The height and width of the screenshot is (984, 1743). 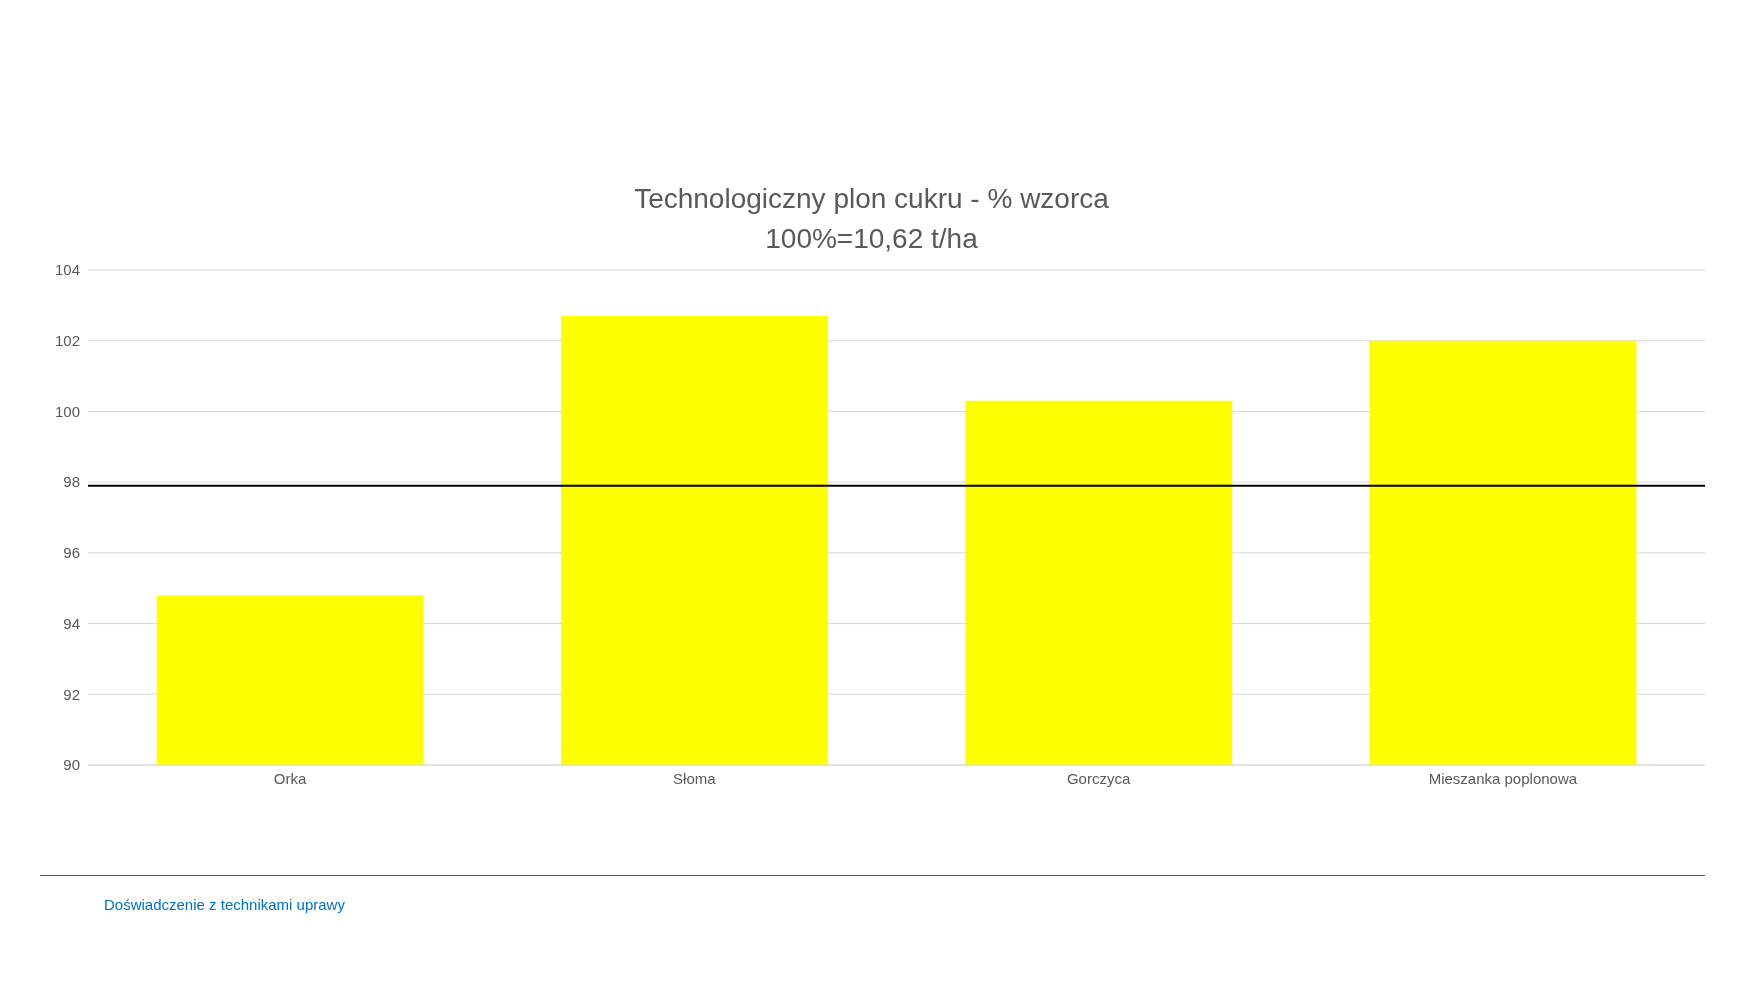 I want to click on text: Doświadczenie z technikami uprawy, so click(x=225, y=904).